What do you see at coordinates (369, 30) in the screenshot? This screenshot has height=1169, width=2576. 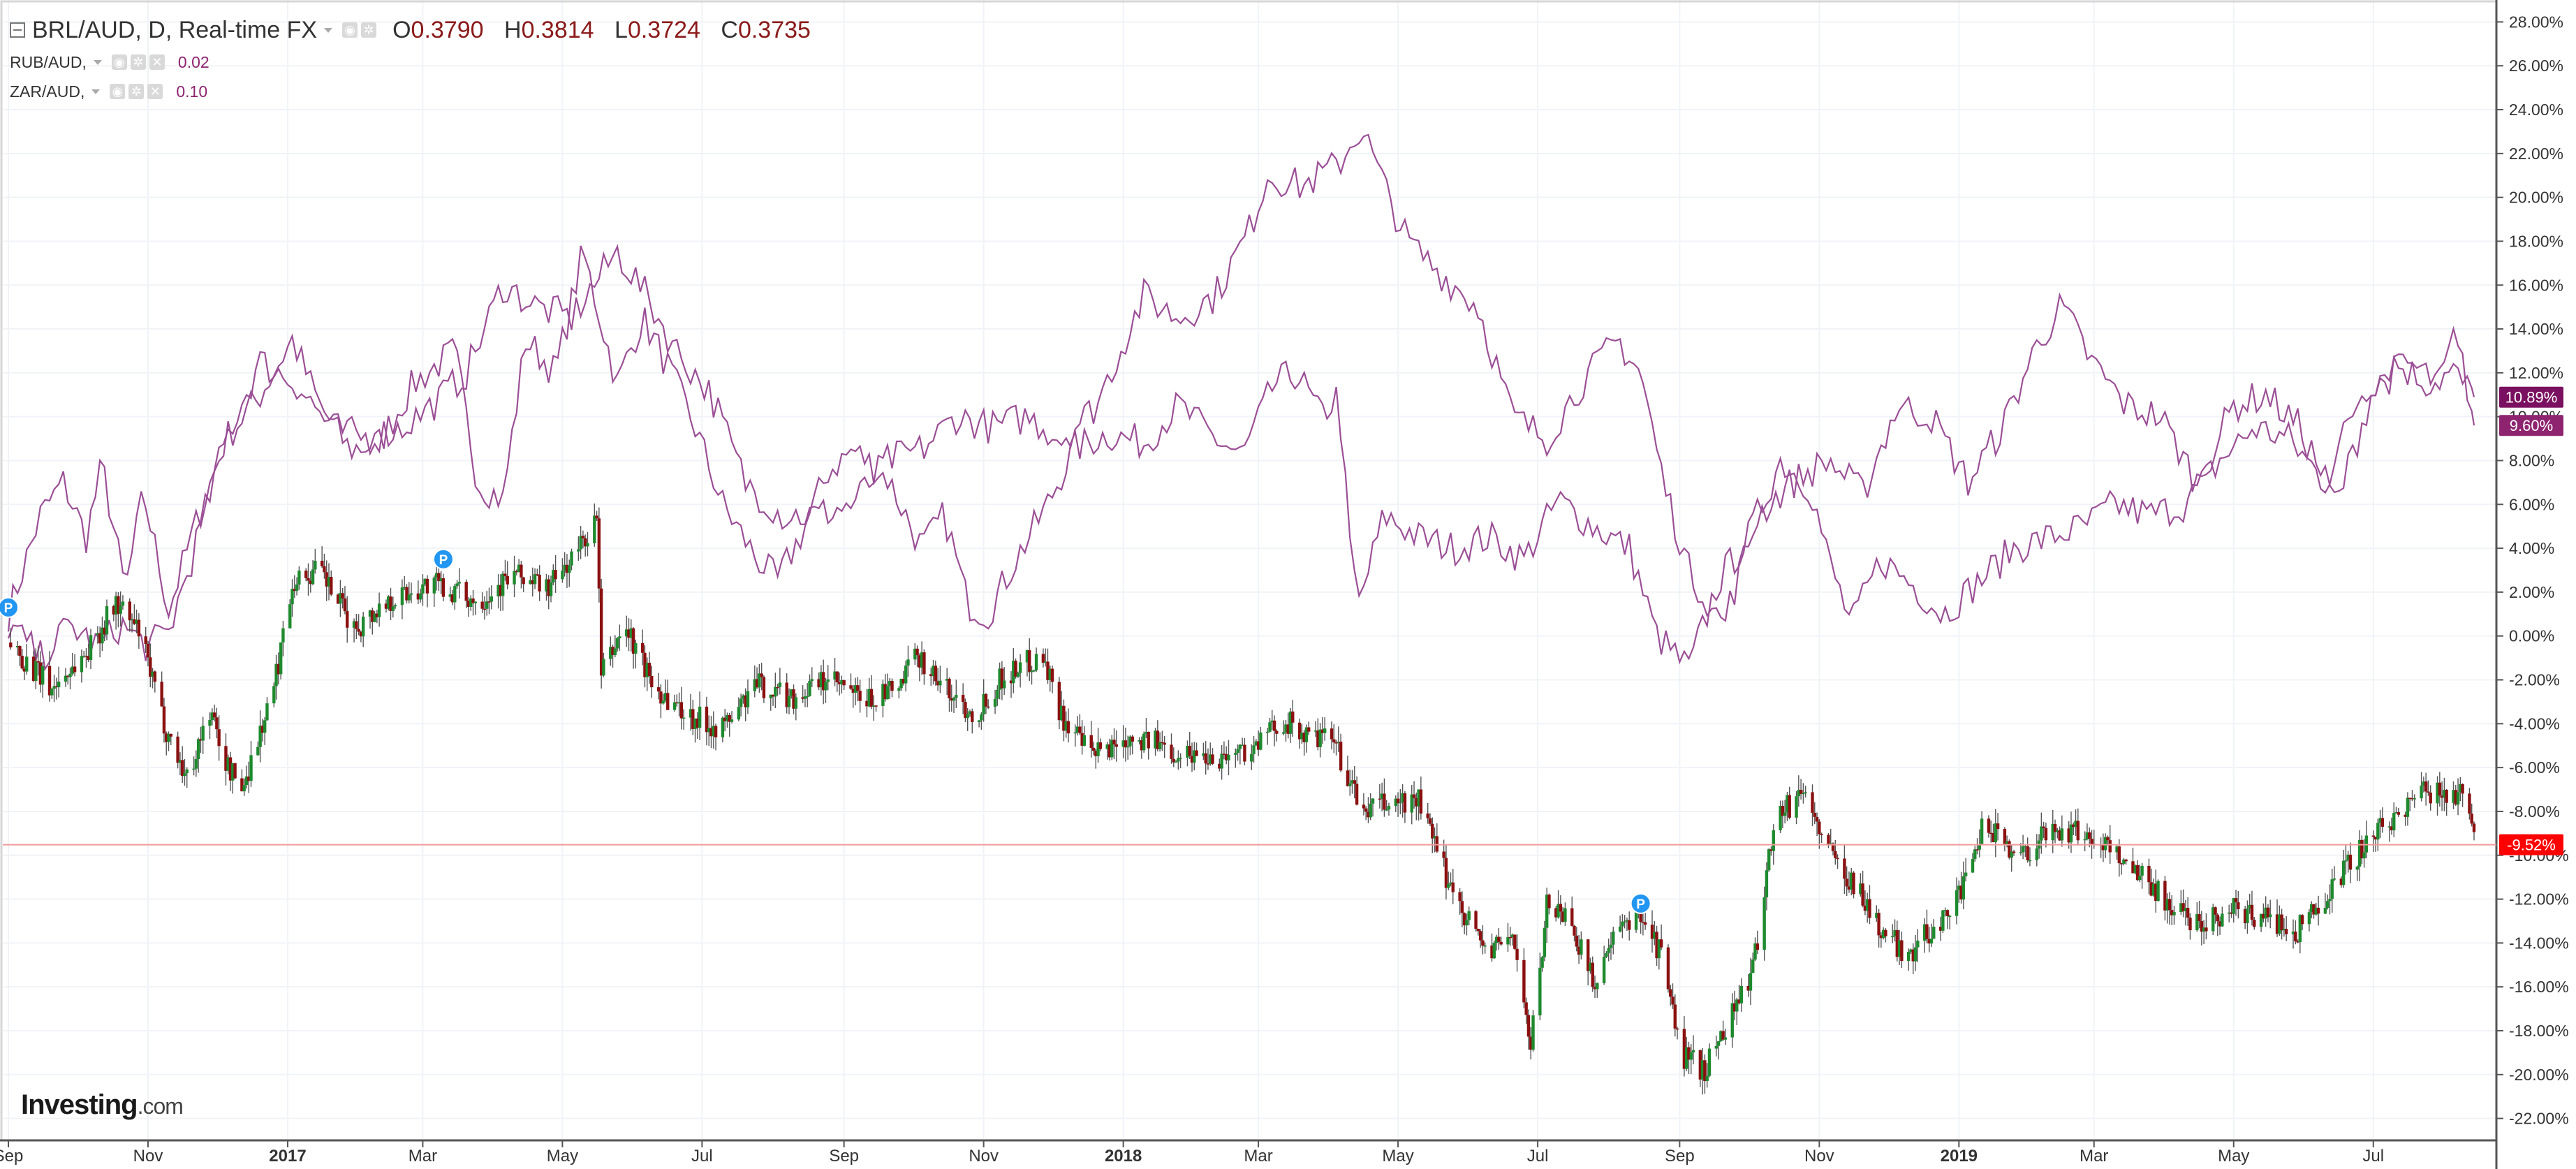 I see `series-settings-gear-icon: ✲` at bounding box center [369, 30].